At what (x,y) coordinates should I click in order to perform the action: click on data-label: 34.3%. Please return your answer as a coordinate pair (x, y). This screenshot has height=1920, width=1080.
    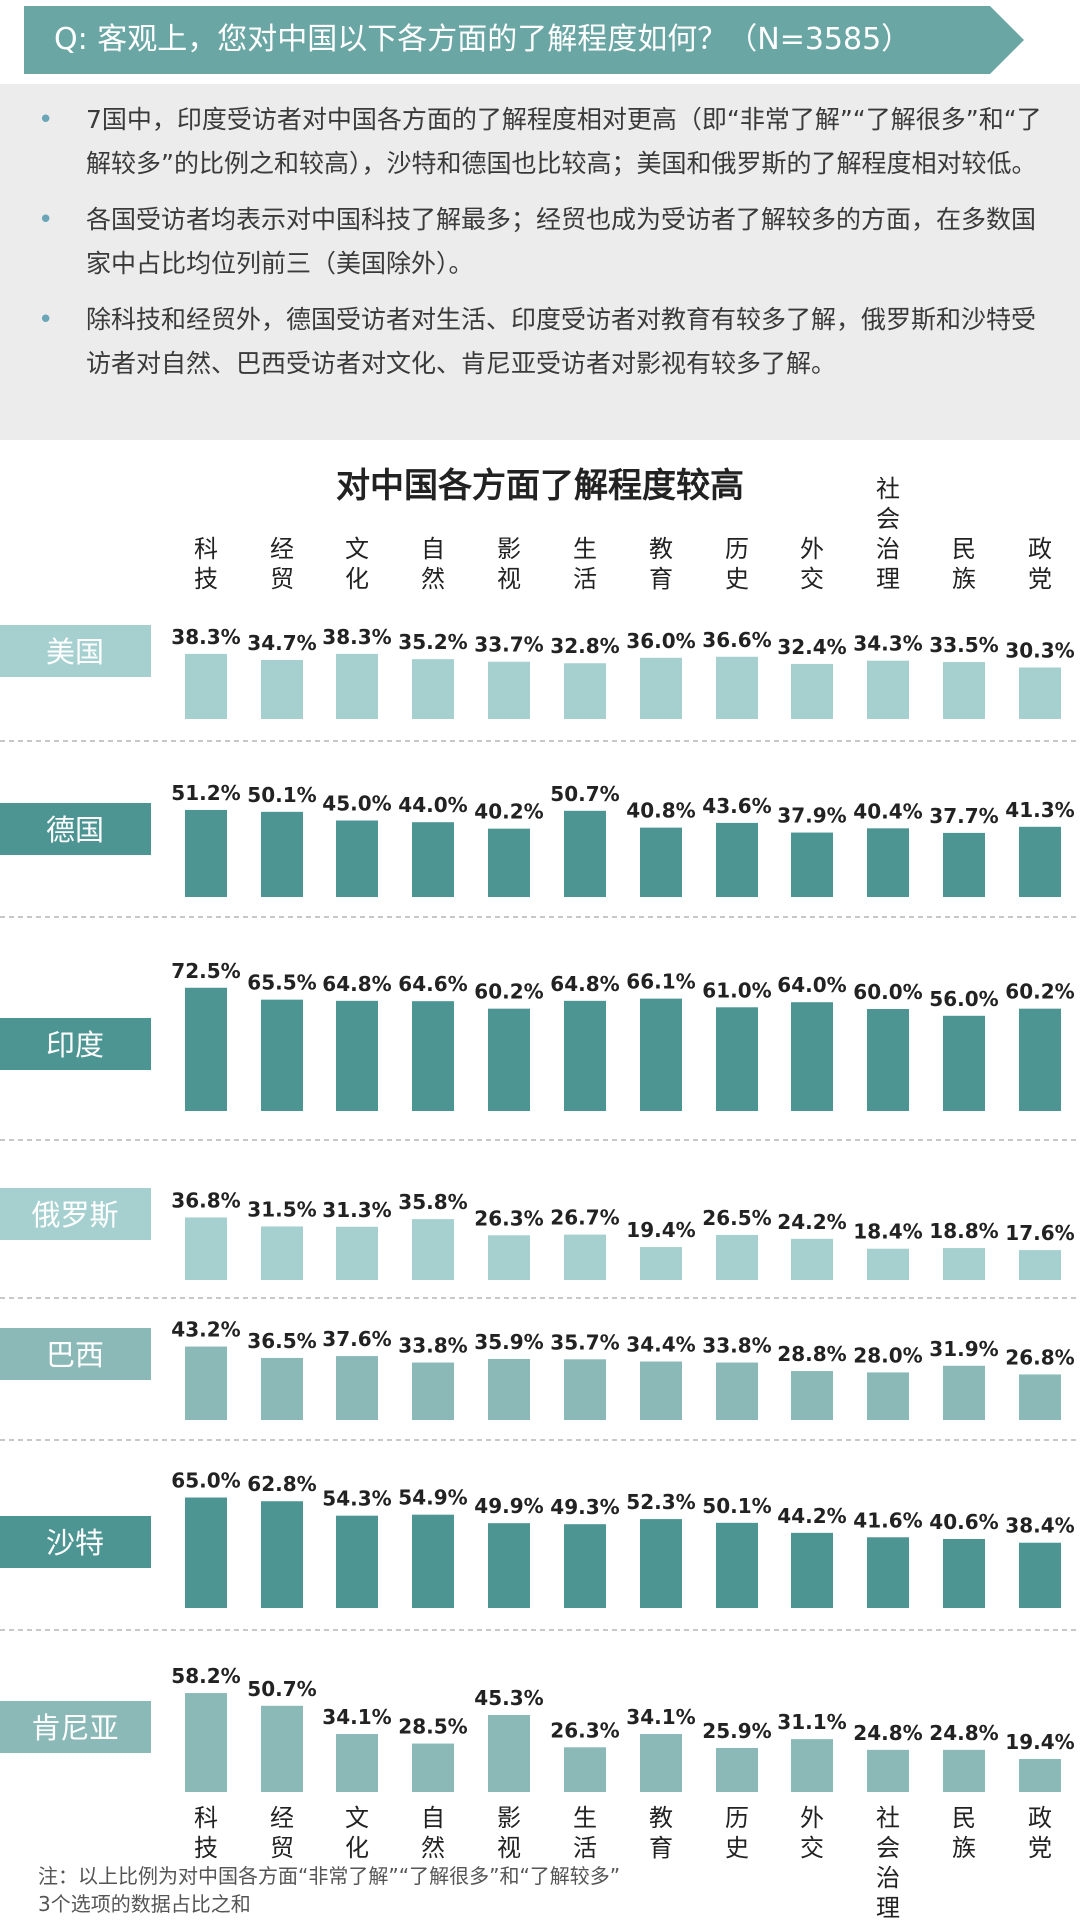
    Looking at the image, I should click on (887, 644).